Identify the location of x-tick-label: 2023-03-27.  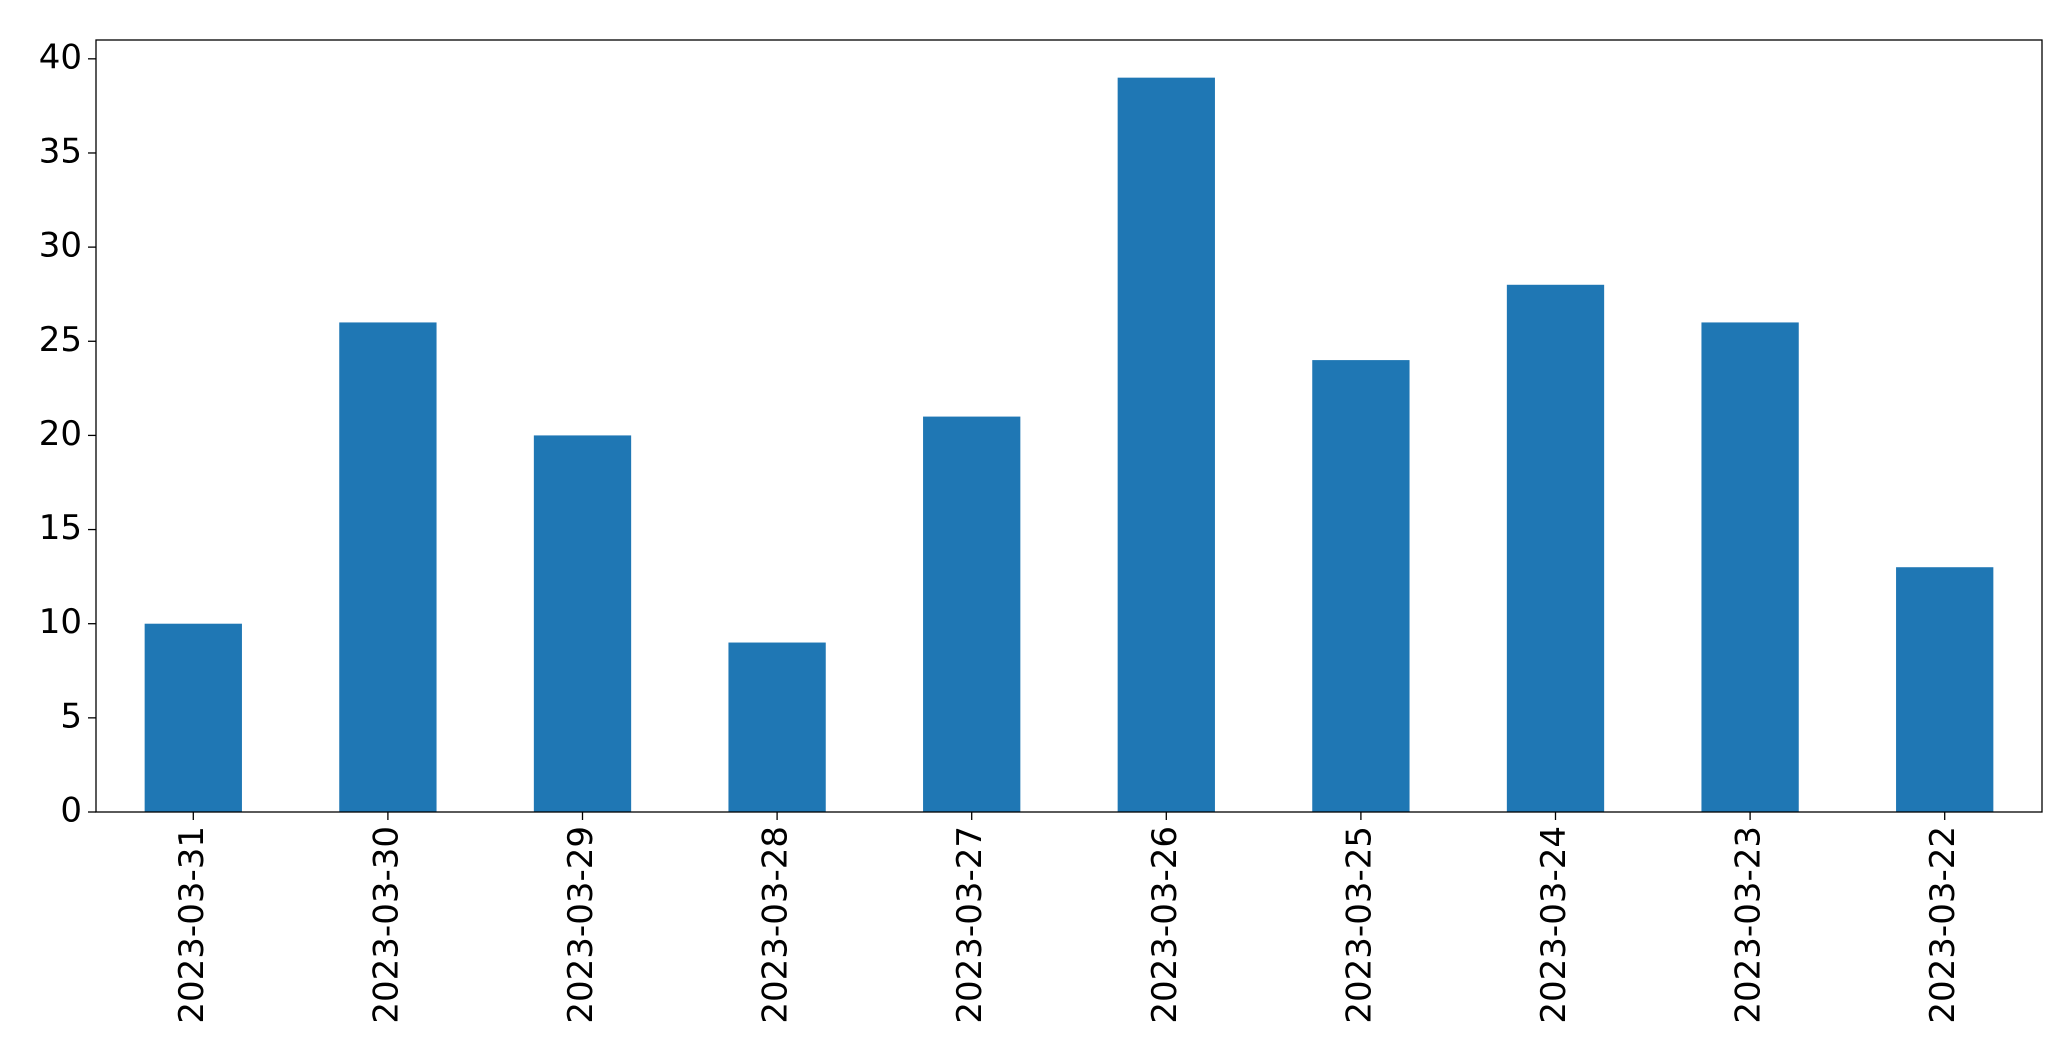
(970, 925).